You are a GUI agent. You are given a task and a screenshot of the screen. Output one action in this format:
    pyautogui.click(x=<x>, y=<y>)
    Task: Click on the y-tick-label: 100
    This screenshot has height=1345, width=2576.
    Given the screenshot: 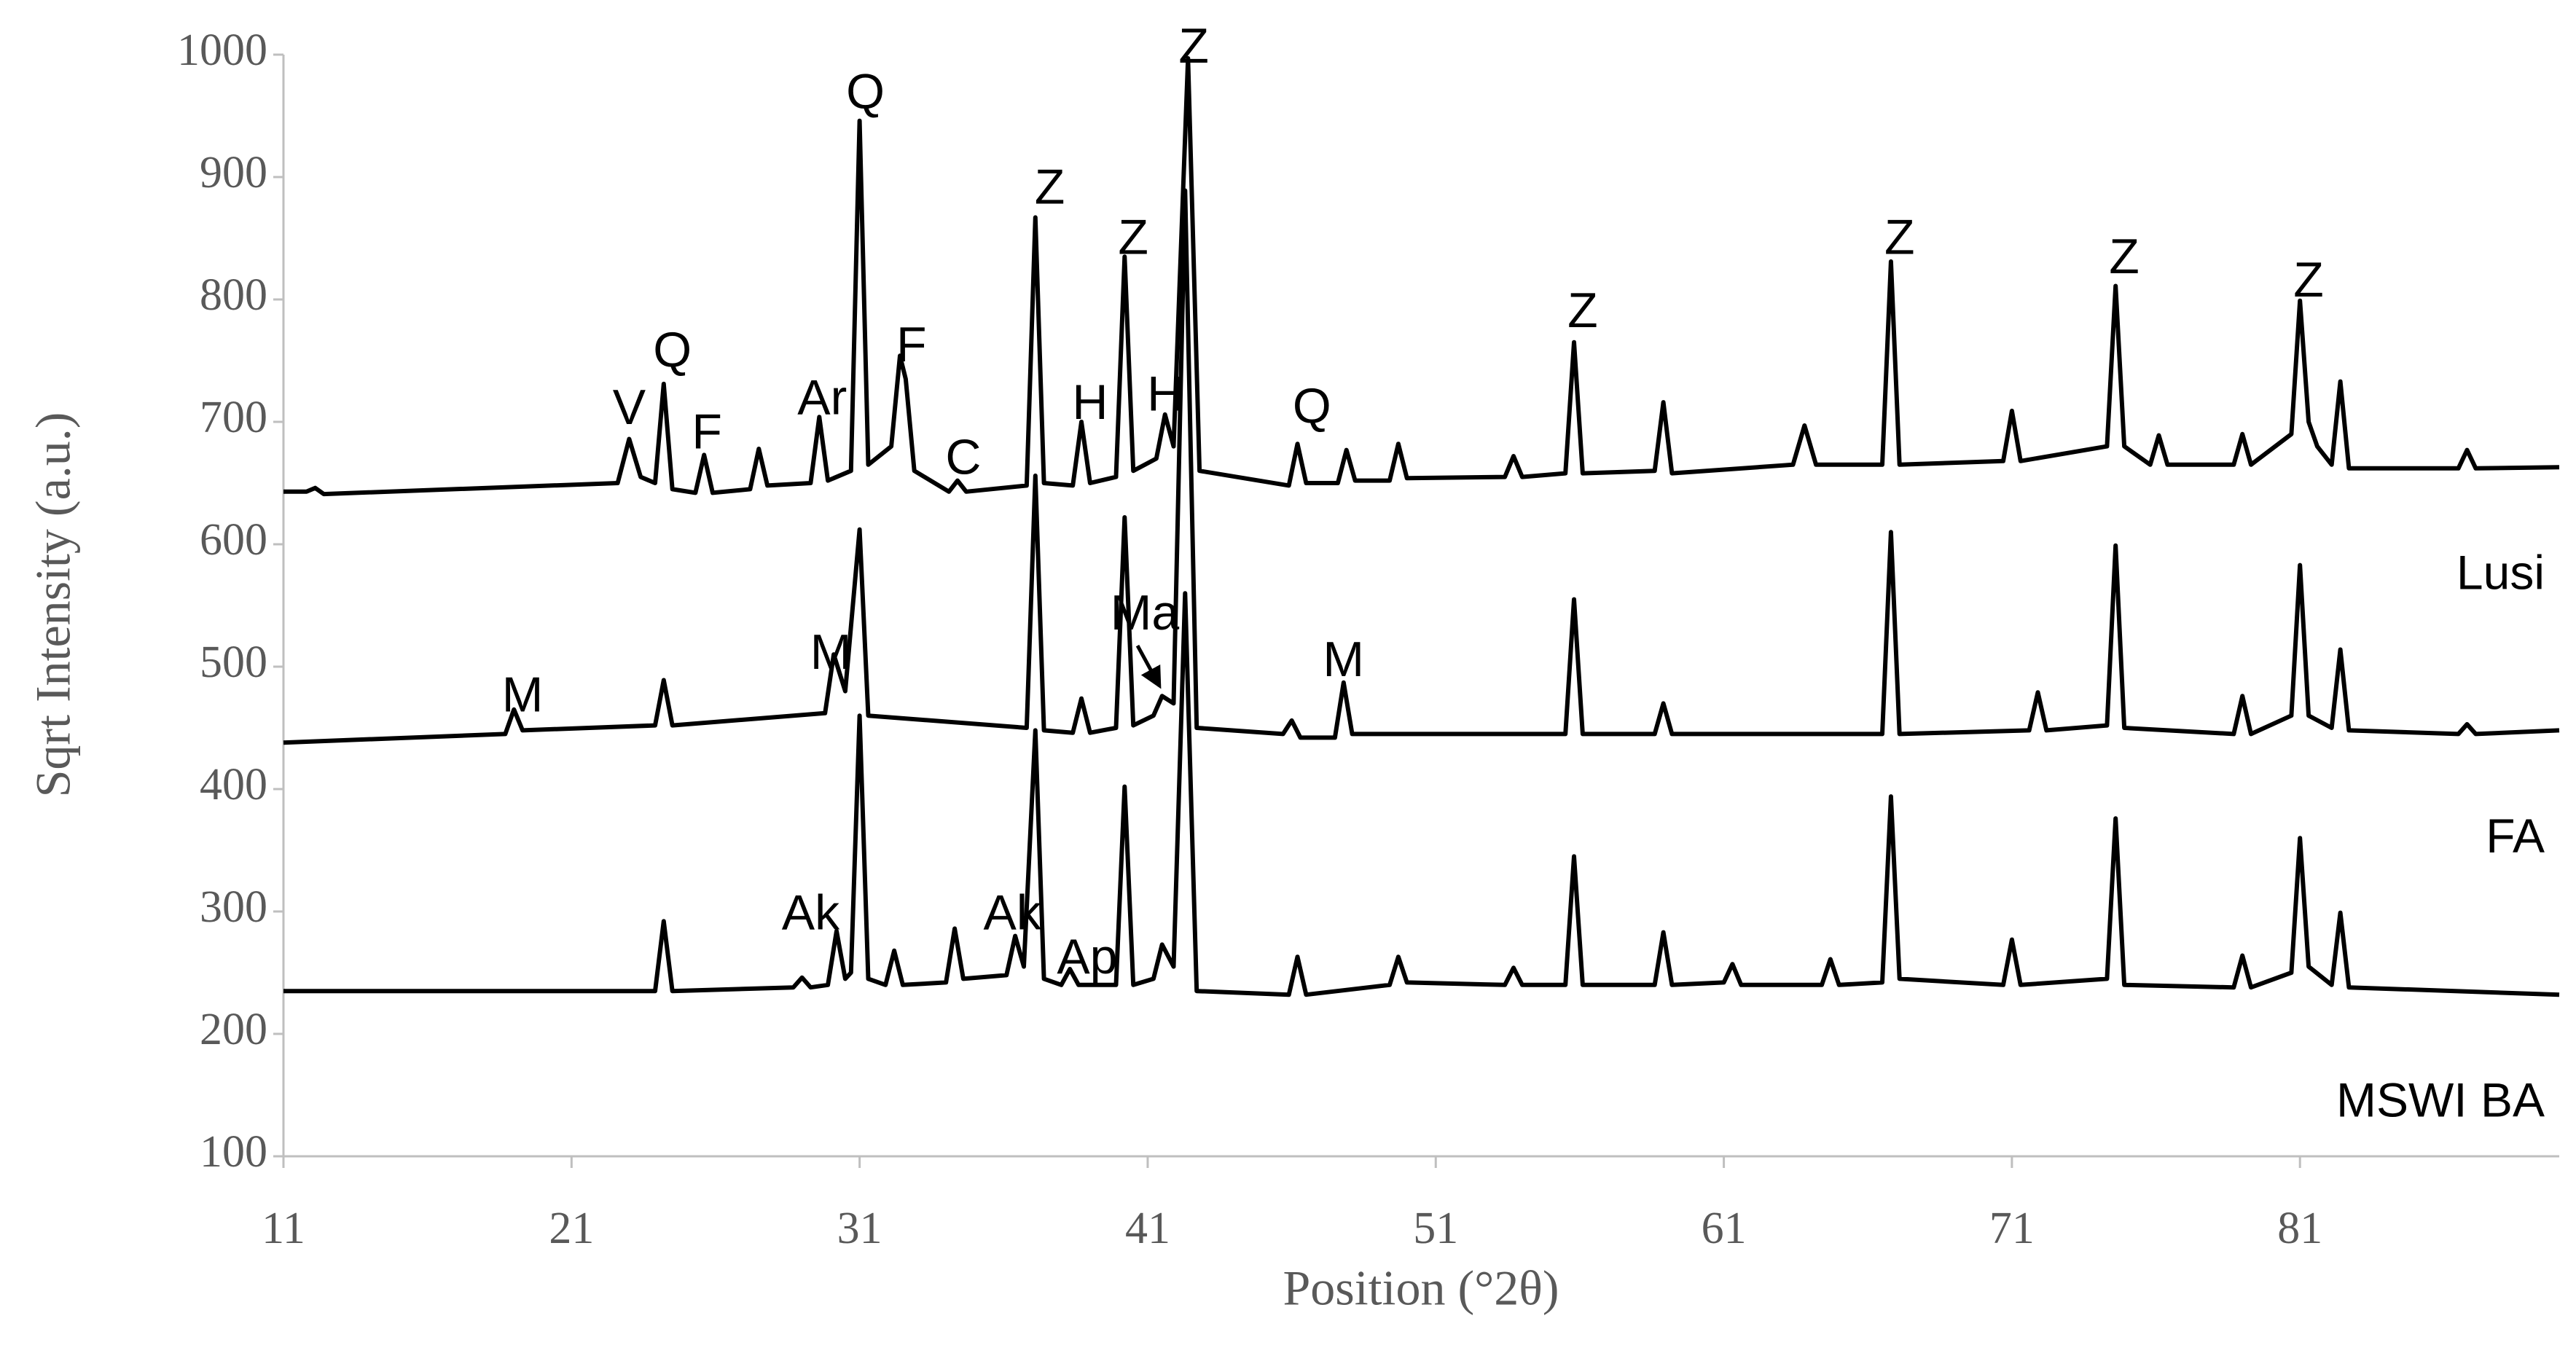 What is the action you would take?
    pyautogui.click(x=233, y=1152)
    